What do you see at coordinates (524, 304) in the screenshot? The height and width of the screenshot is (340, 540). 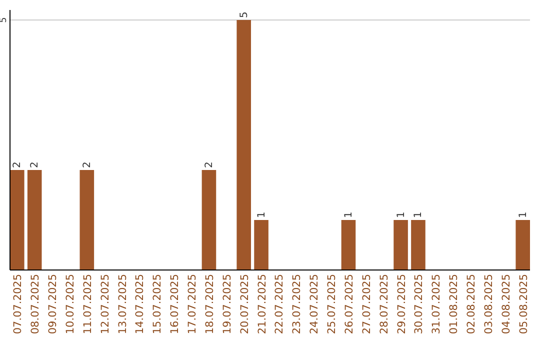 I see `x-tick-label: 05.08.2025` at bounding box center [524, 304].